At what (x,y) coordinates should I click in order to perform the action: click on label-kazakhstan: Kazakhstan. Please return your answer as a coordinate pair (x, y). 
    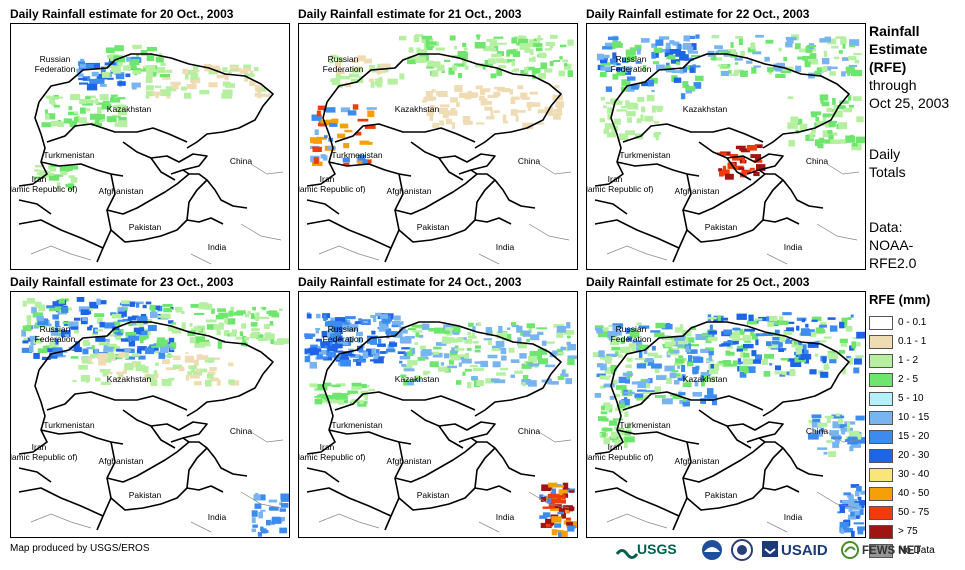
    Looking at the image, I should click on (129, 379).